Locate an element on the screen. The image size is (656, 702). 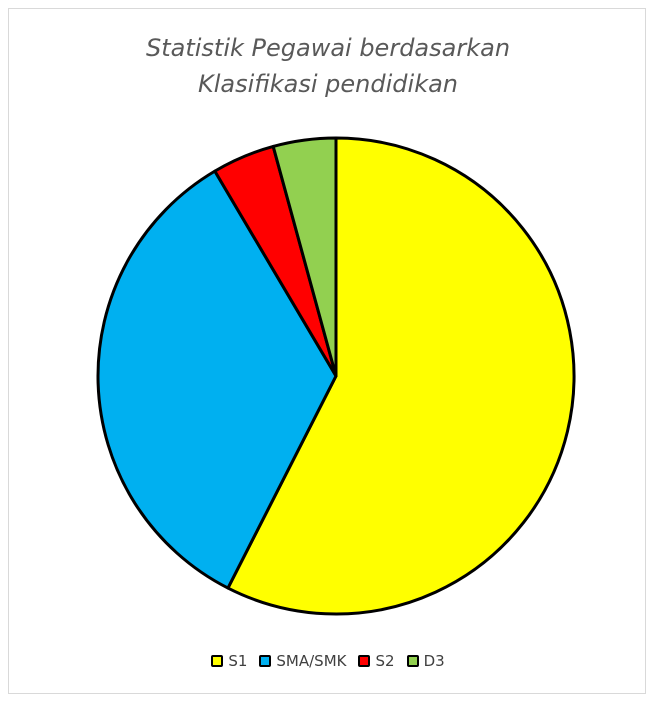
legend-swatch-sma-smk is located at coordinates (265, 661).